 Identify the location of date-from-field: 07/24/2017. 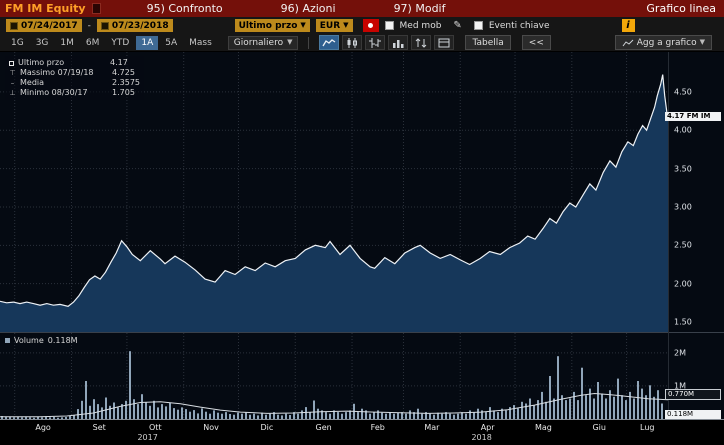
(44, 25).